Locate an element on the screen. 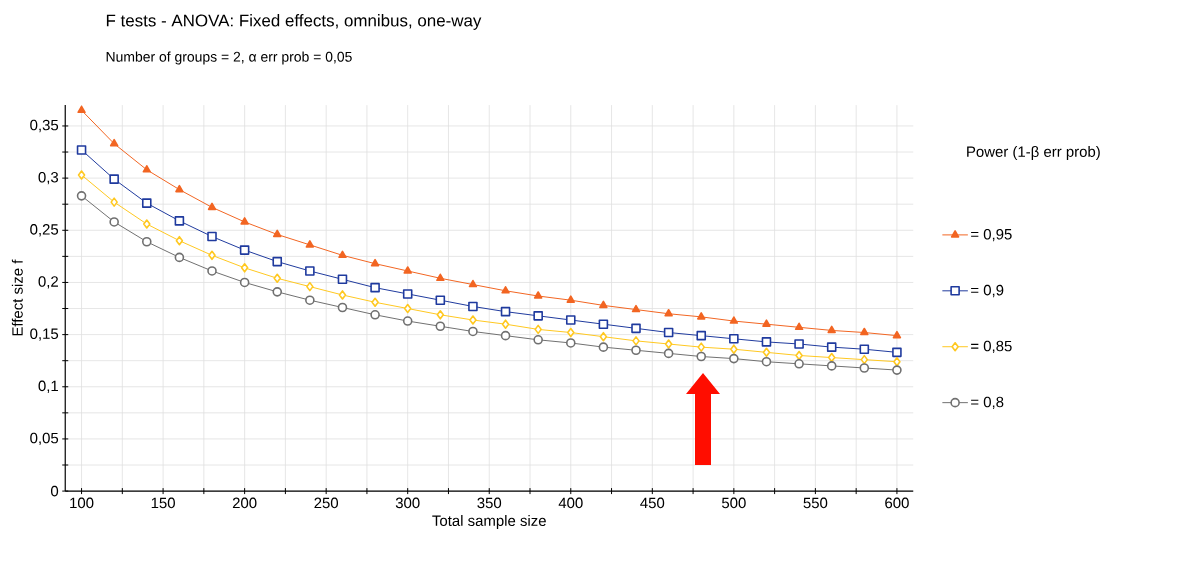  legend-label: = 0,8 is located at coordinates (987, 403).